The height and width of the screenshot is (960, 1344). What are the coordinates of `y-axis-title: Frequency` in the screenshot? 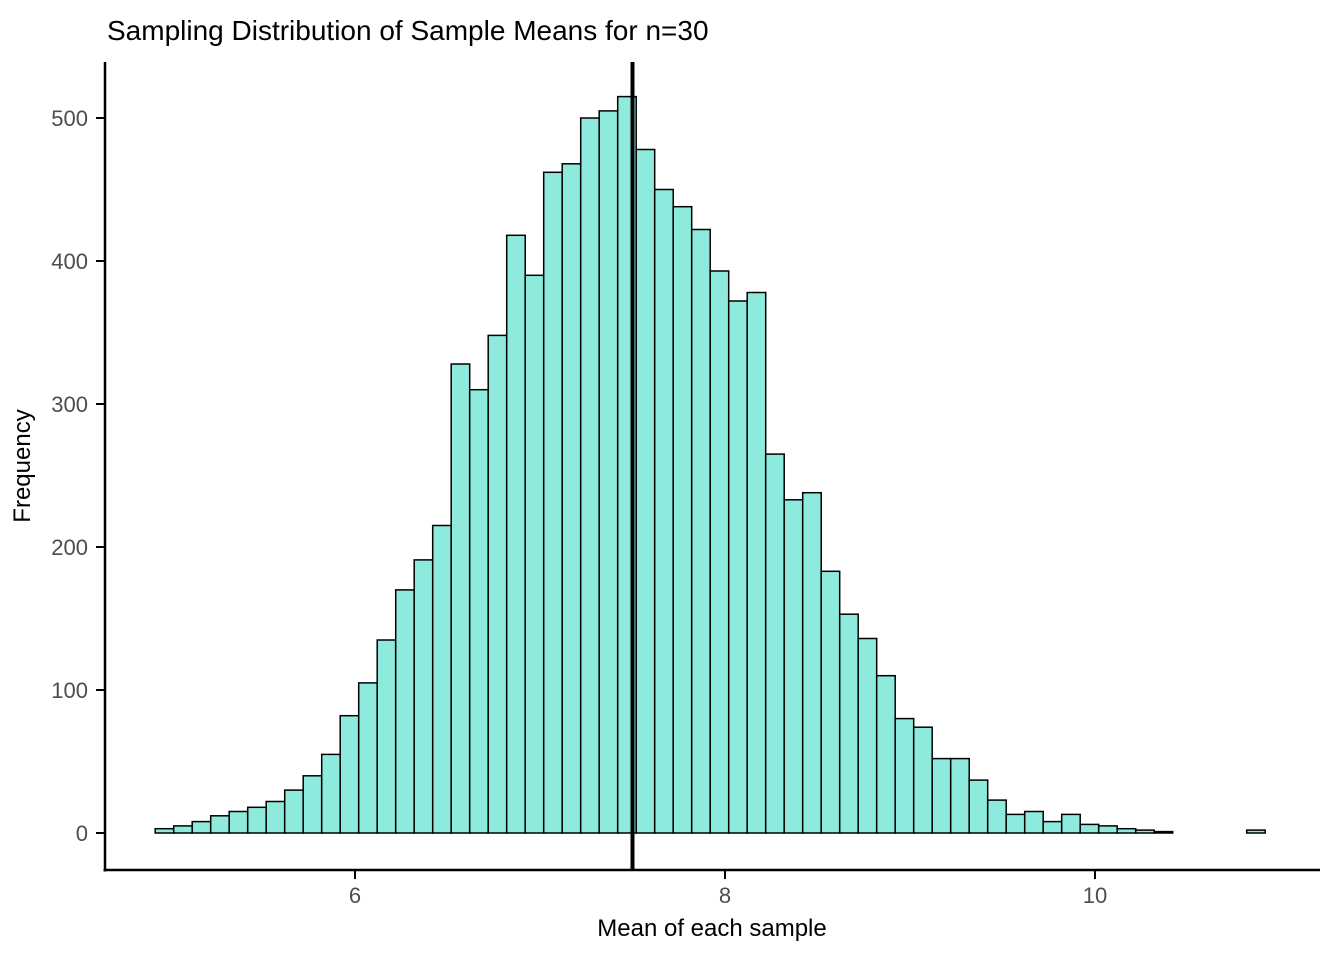 It's located at (22, 465).